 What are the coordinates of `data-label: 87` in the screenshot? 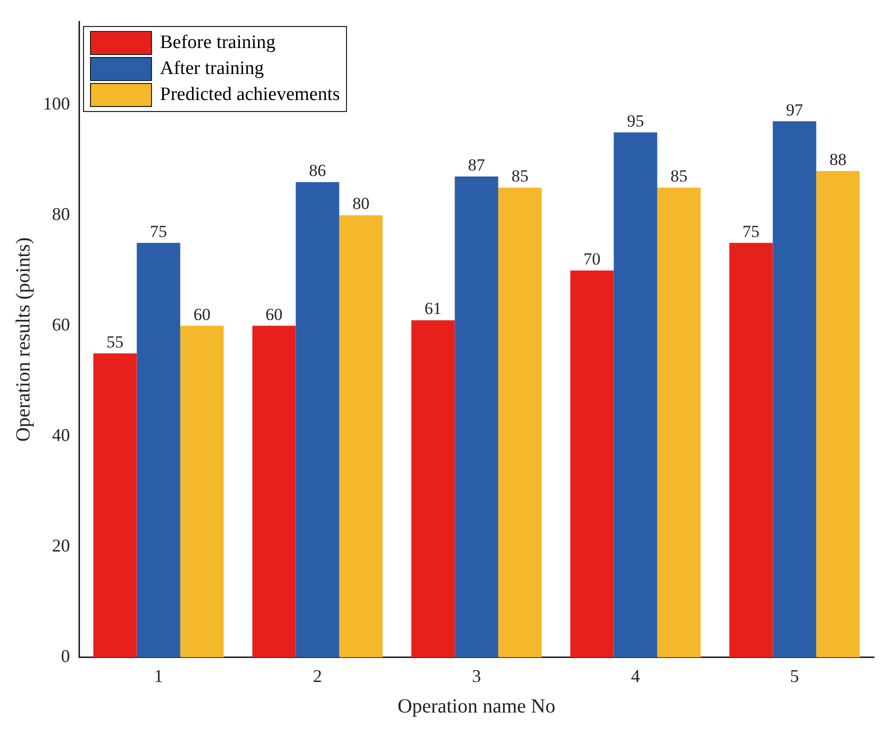 It's located at (477, 165).